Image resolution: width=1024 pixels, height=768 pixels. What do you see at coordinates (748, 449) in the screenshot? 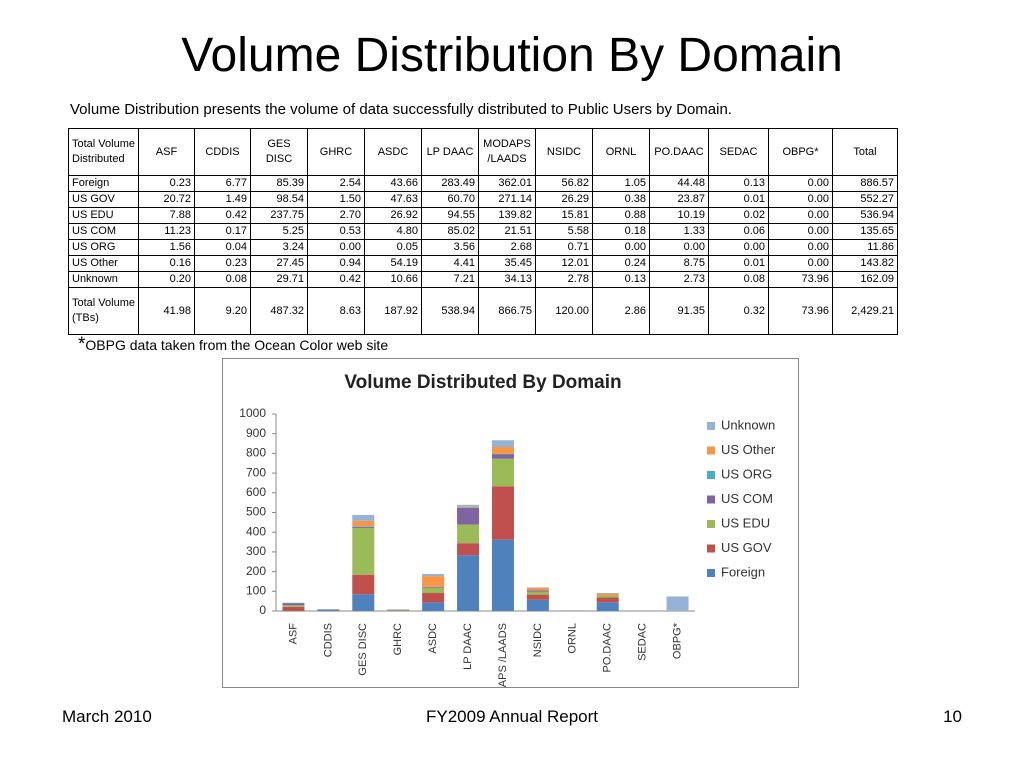
I see `legend-label: US Other` at bounding box center [748, 449].